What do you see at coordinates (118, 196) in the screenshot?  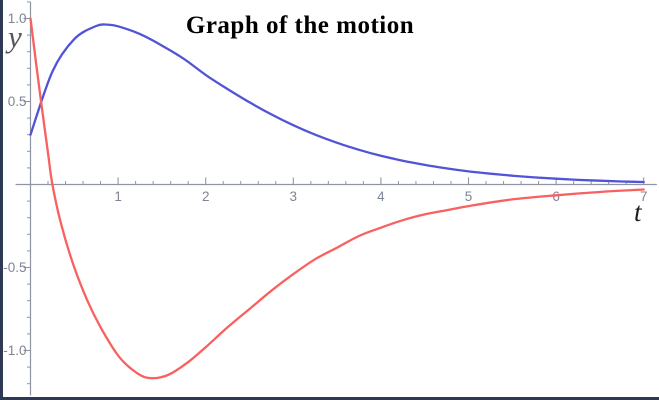 I see `x-tick-label: 1` at bounding box center [118, 196].